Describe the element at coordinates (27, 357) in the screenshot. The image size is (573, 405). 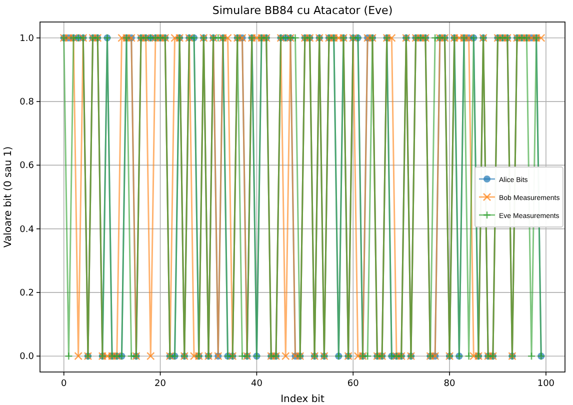
I see `y-tick-label: 0.0` at that location.